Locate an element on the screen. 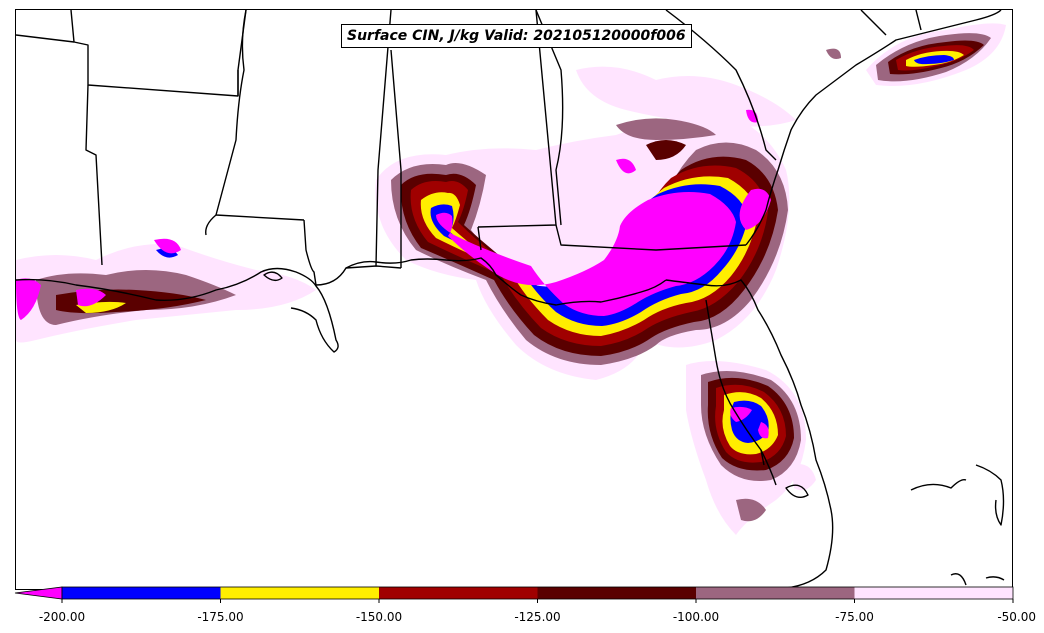 Image resolution: width=1044 pixels, height=633 pixels. colorbar-tick-label: -75.00 is located at coordinates (854, 617).